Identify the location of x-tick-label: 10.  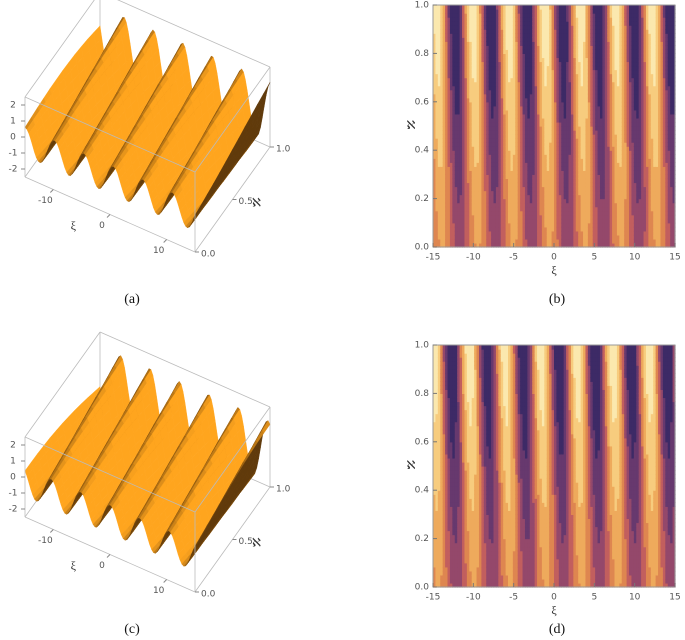
(159, 251).